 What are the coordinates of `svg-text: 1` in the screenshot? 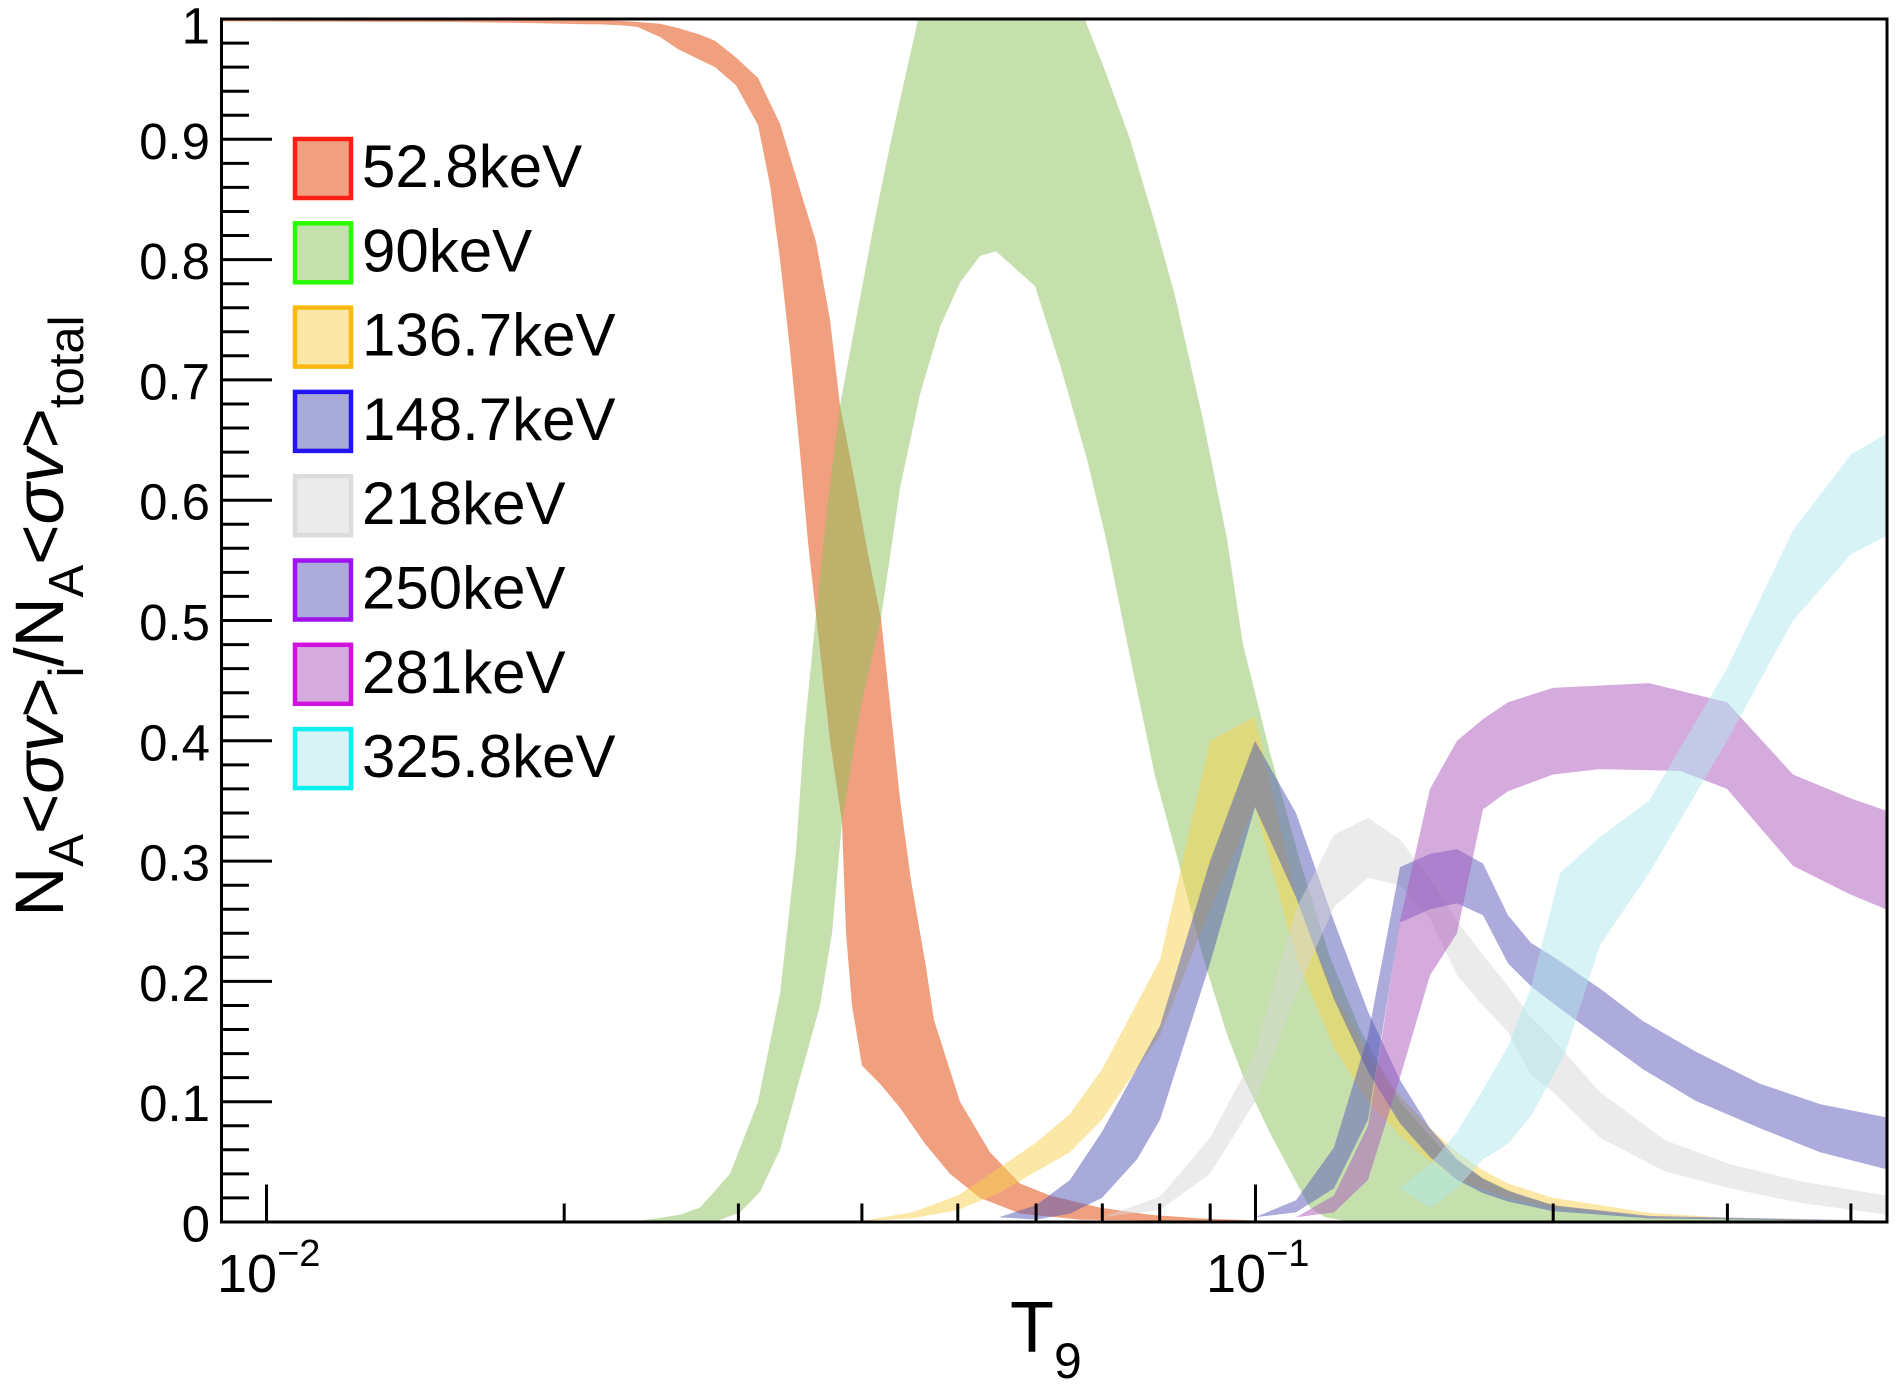 It's located at (196, 27).